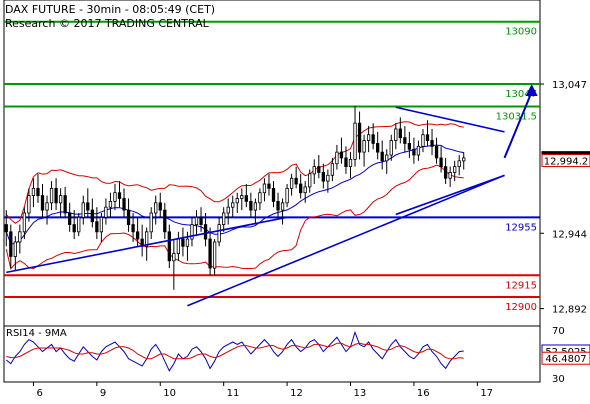 Image resolution: width=590 pixels, height=404 pixels. I want to click on chart-copyright: Research © 2017 TRADING CENTRAL, so click(107, 23).